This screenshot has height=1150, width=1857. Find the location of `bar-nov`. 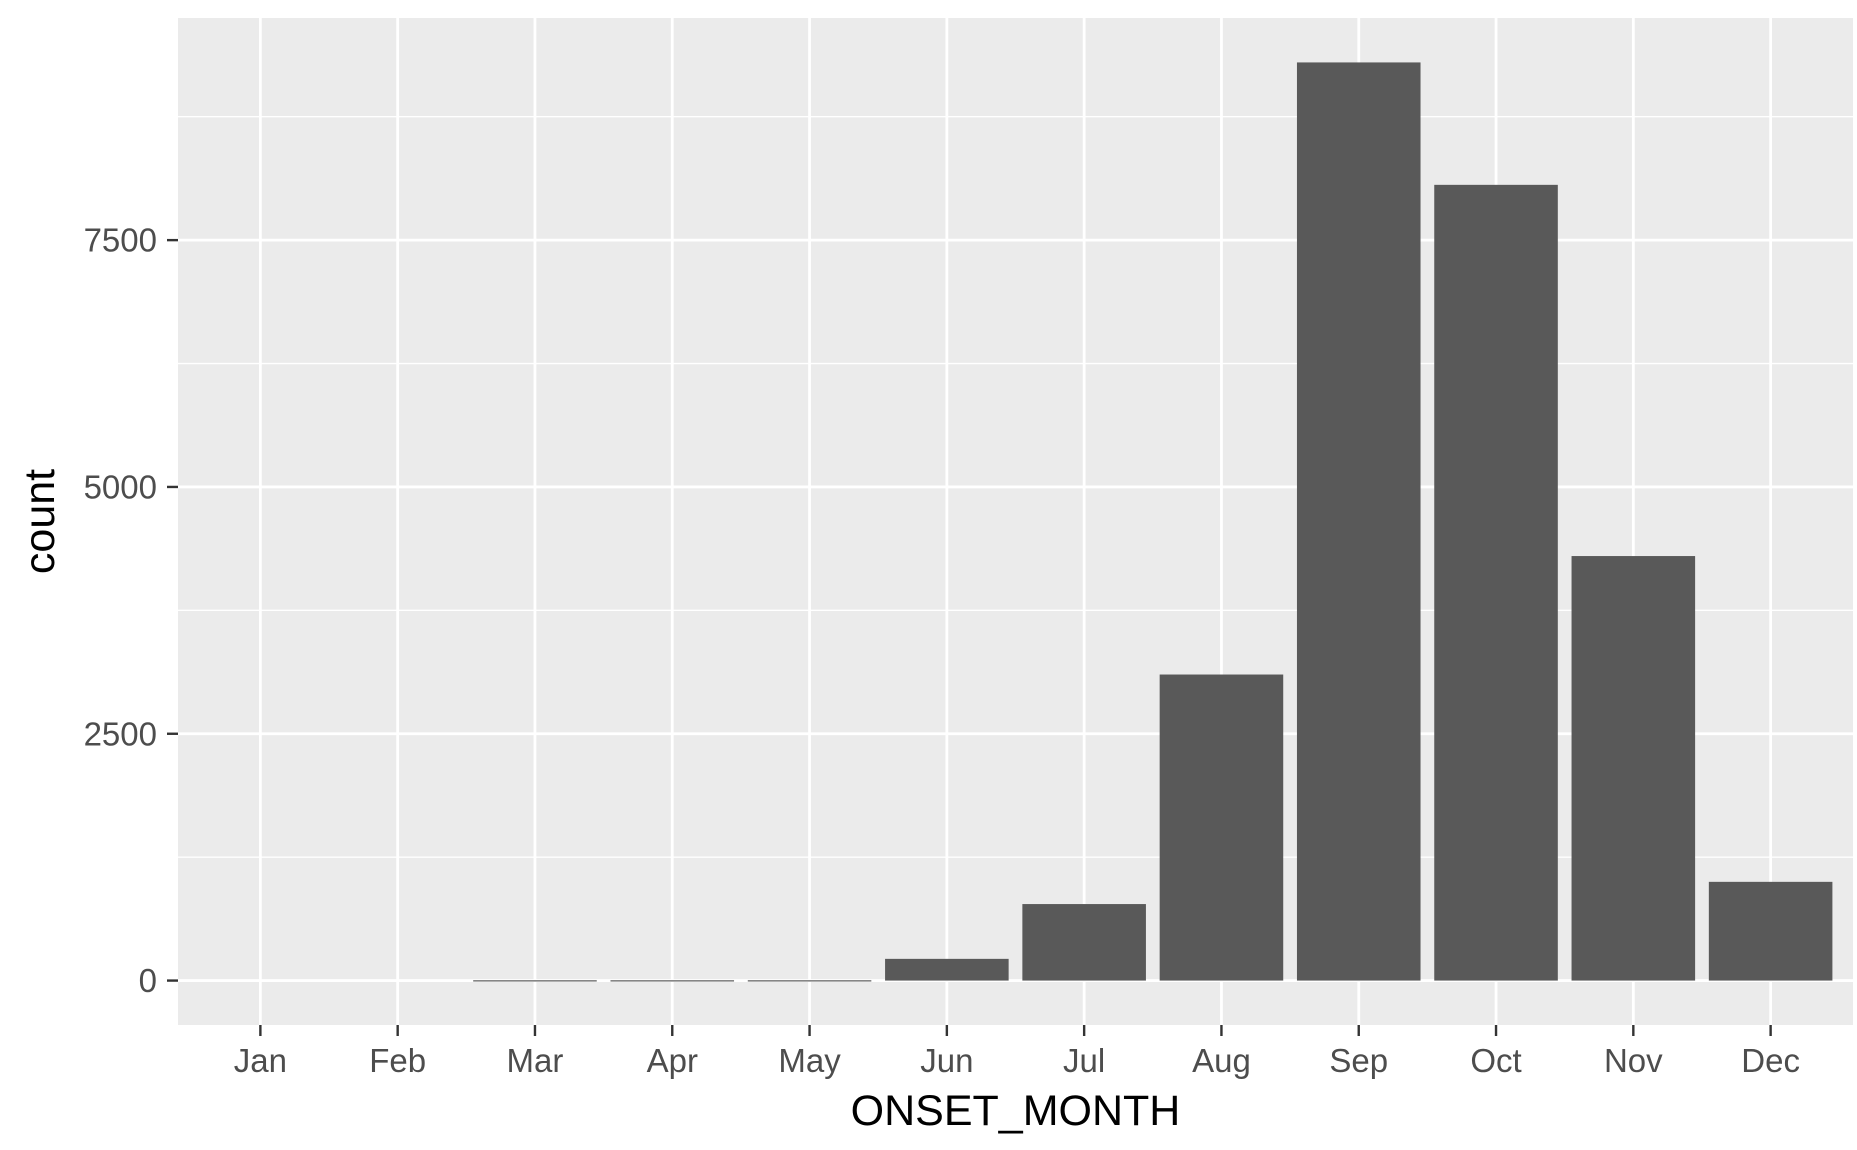

bar-nov is located at coordinates (1633, 768).